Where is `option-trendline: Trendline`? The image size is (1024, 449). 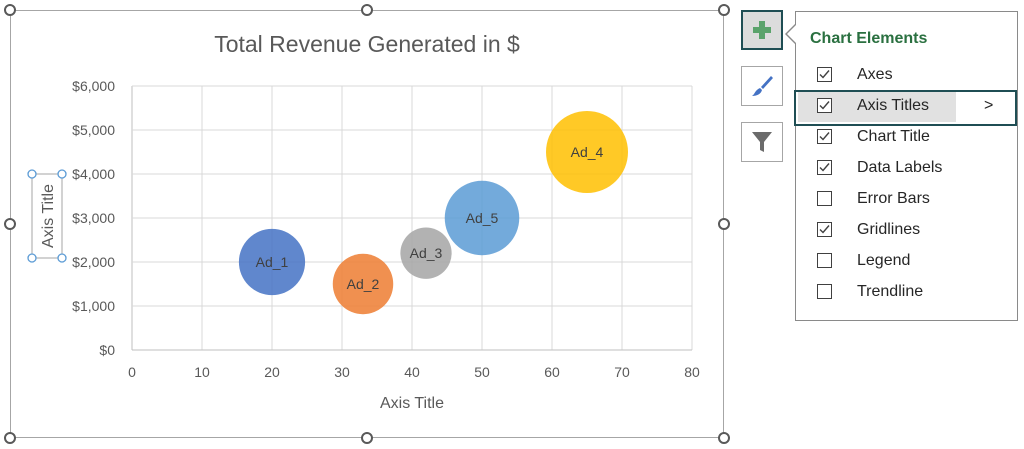
option-trendline: Trendline is located at coordinates (906, 292).